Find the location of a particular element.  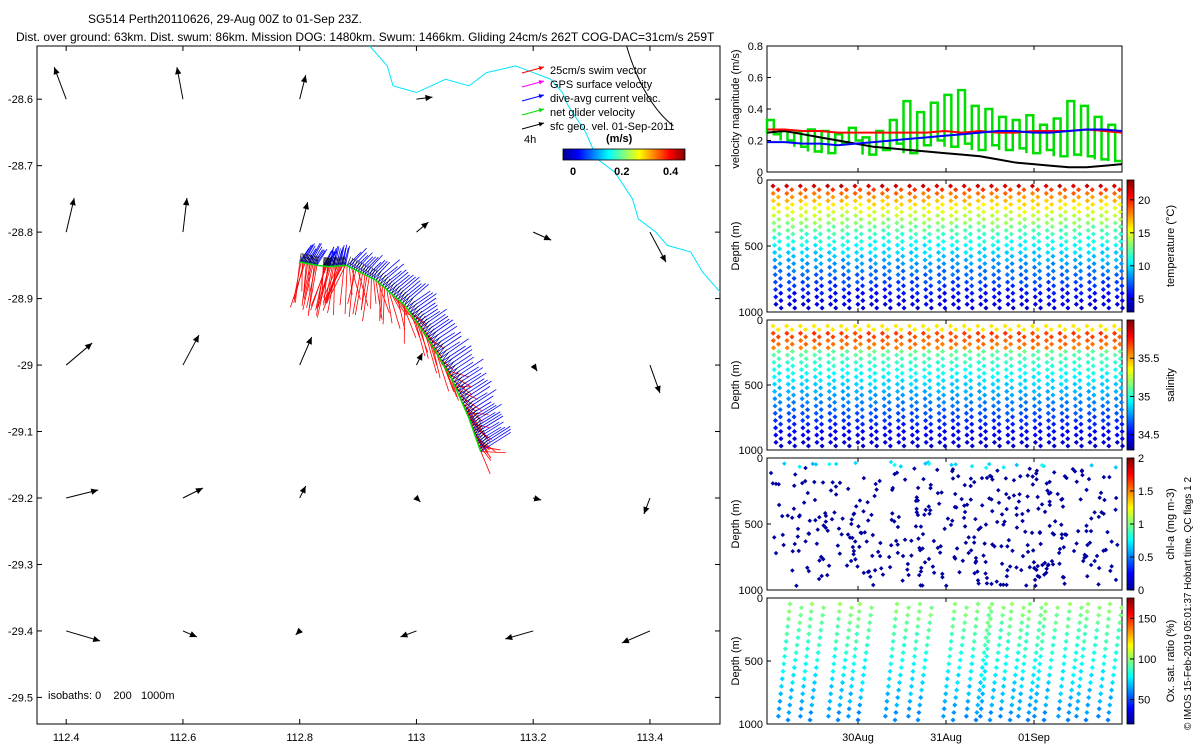

geo-vector-arrow is located at coordinates (534, 367).